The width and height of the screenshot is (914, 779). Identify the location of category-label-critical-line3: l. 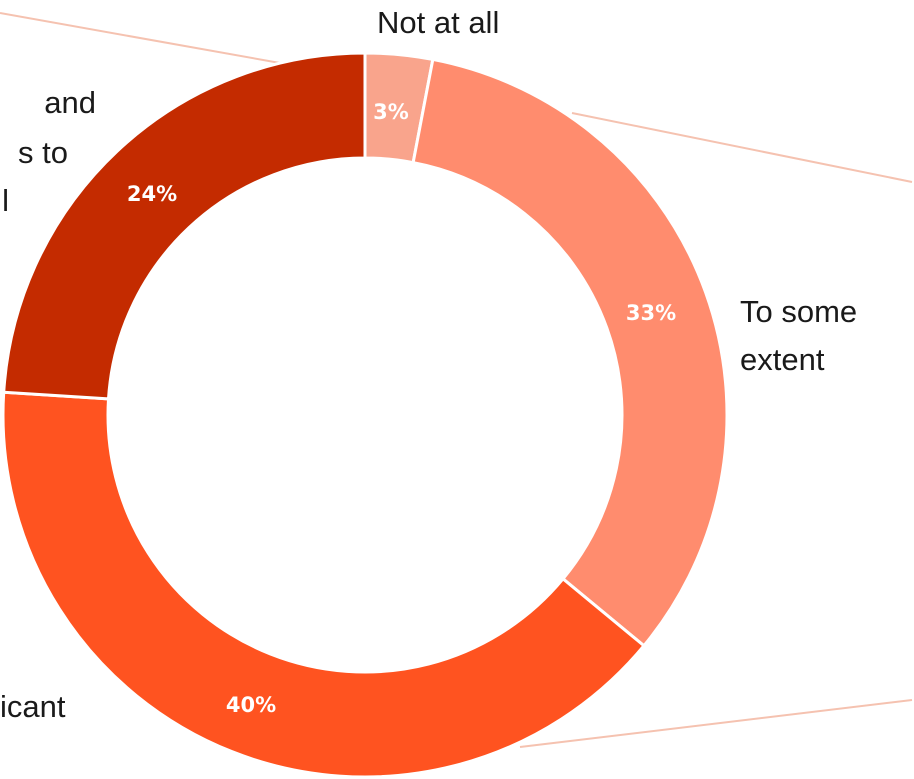
(5, 200).